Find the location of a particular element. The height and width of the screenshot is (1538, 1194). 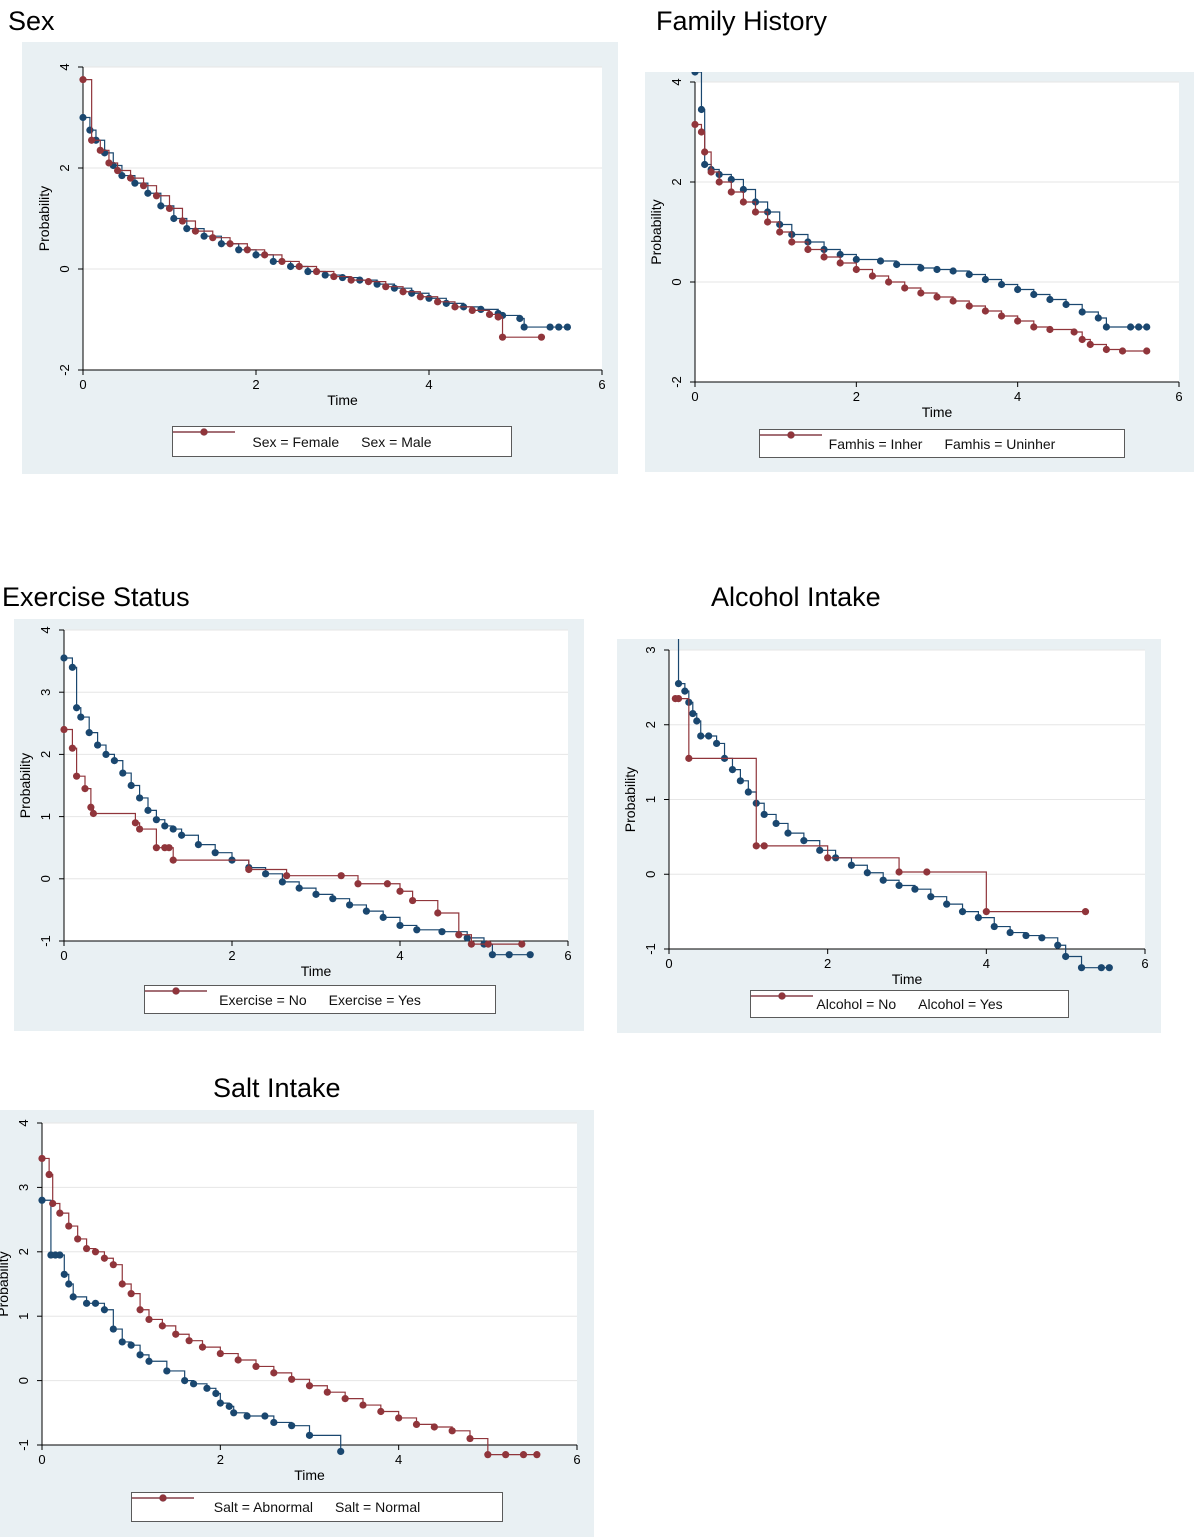

y-tick-label: 0 is located at coordinates (64, 268).